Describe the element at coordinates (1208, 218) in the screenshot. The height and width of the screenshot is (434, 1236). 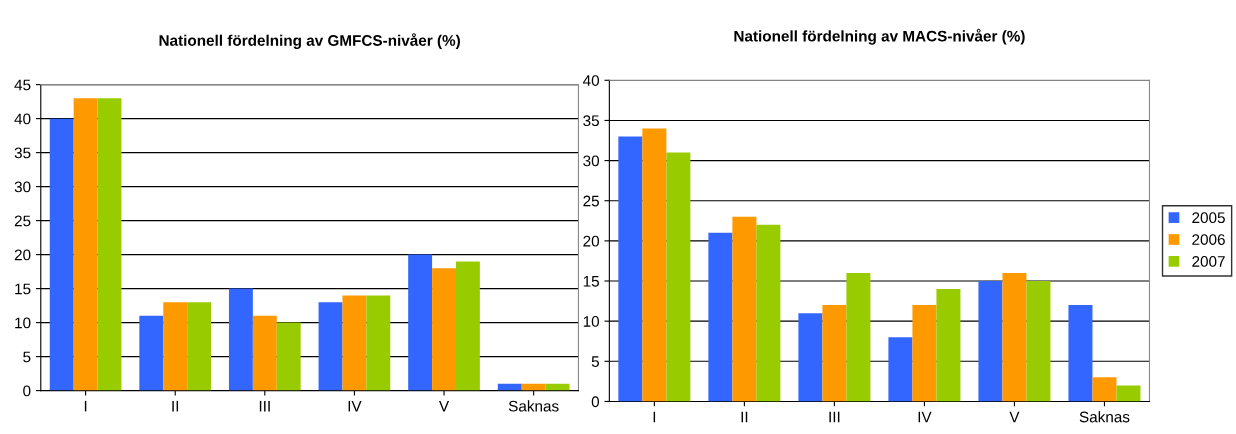
I see `legend-label: 2005` at that location.